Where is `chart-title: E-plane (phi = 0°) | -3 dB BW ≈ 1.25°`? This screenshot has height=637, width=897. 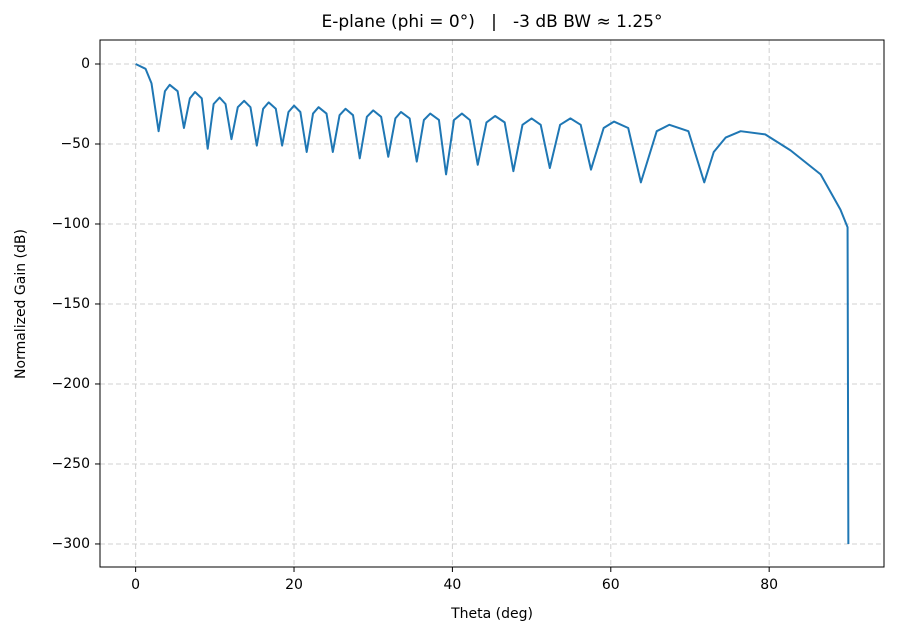
chart-title: E-plane (phi = 0°) | -3 dB BW ≈ 1.25° is located at coordinates (492, 22).